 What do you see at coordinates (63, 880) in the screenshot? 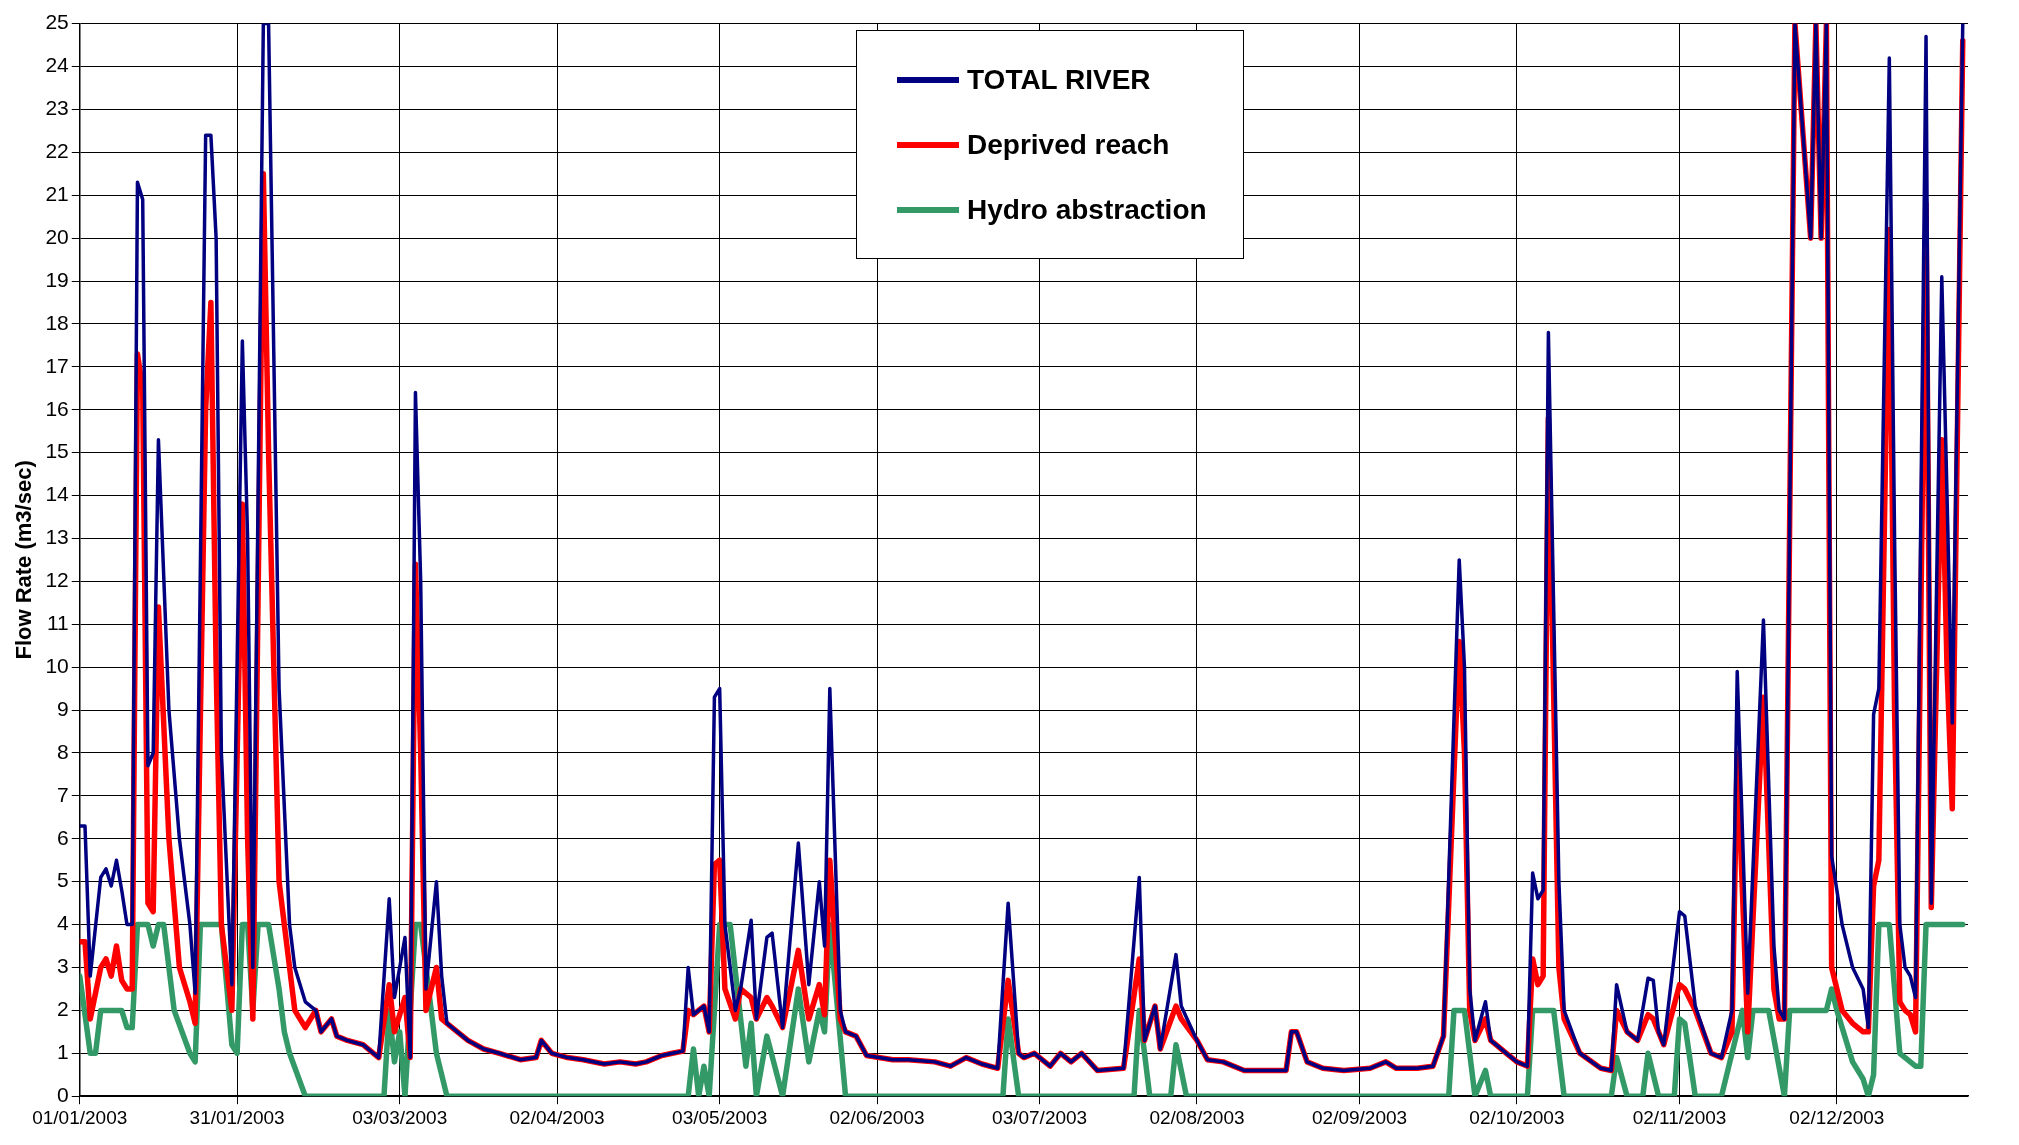
I see `y-tick-label: 5` at bounding box center [63, 880].